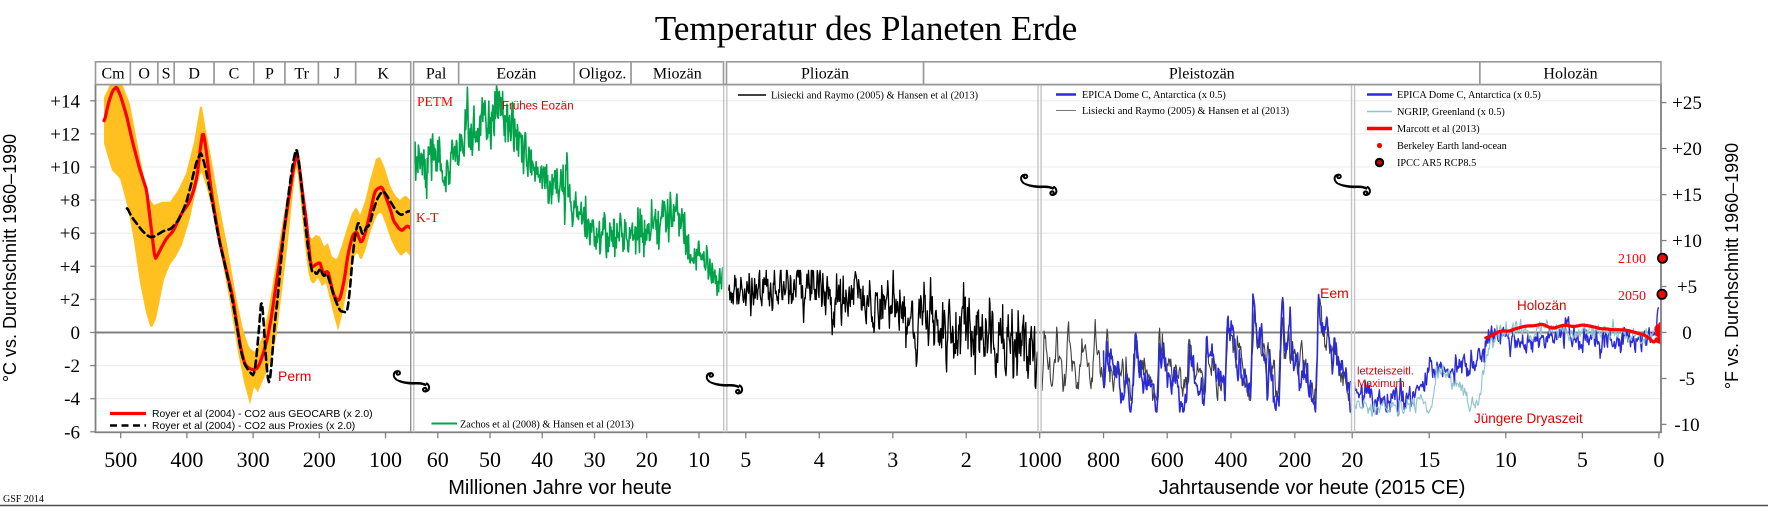  What do you see at coordinates (1732, 266) in the screenshot?
I see `svg-text: °F vs. Durchschnitt 1960–1990` at bounding box center [1732, 266].